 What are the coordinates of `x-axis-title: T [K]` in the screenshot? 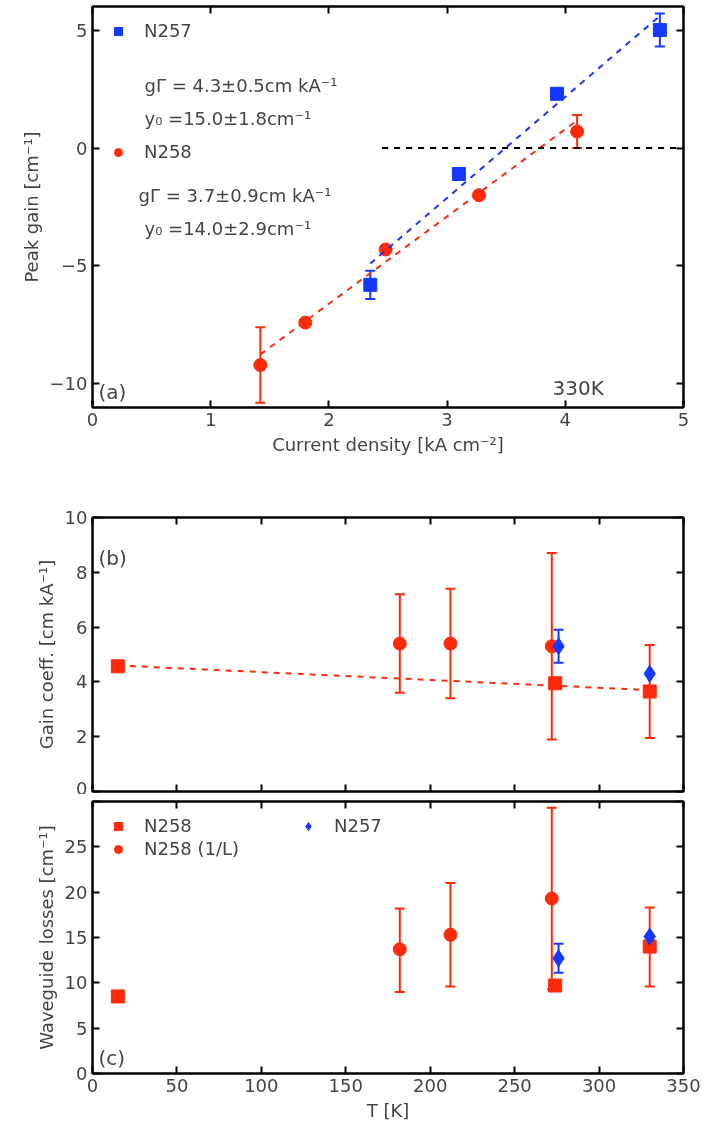 It's located at (387, 1110).